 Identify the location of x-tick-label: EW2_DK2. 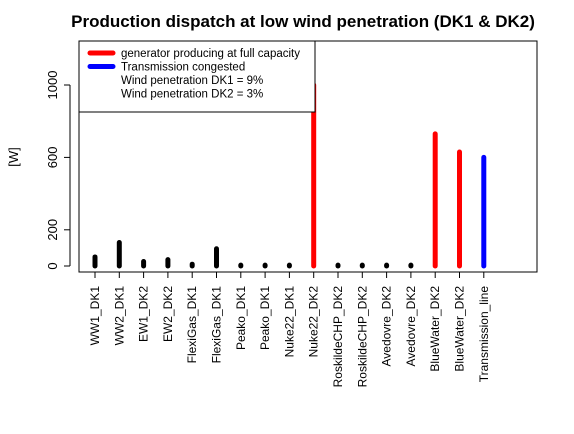
(168, 314).